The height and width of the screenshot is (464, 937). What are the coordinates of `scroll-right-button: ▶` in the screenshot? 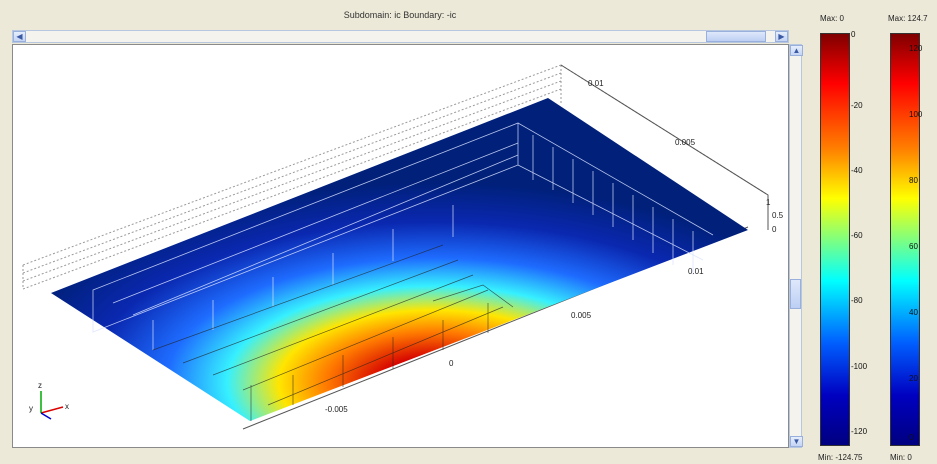 It's located at (781, 36).